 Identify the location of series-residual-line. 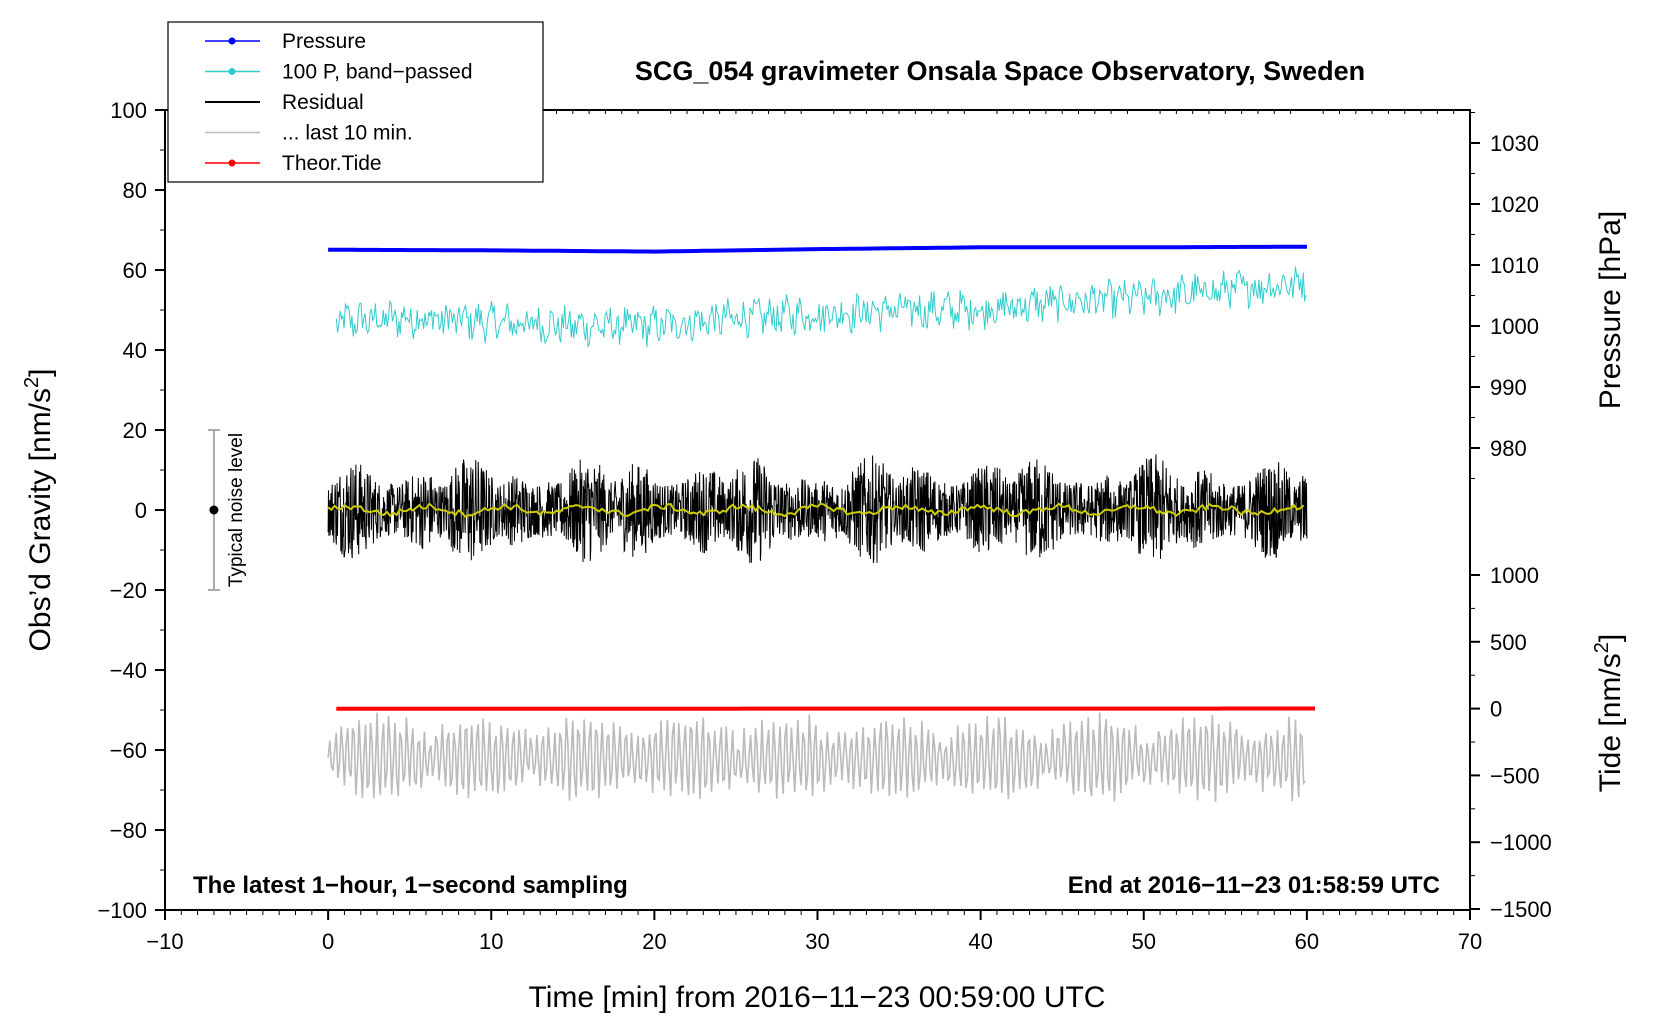
(817, 509).